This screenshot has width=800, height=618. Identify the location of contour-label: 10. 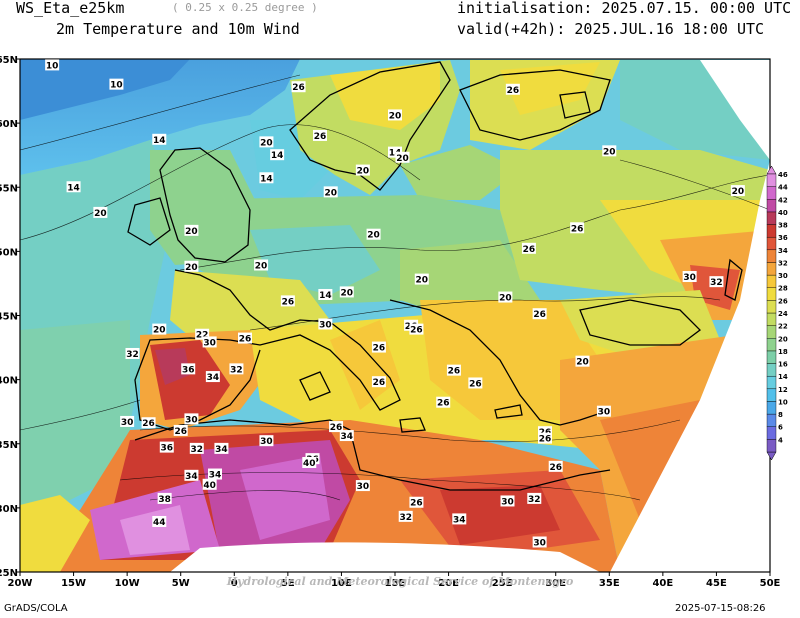
(52, 66).